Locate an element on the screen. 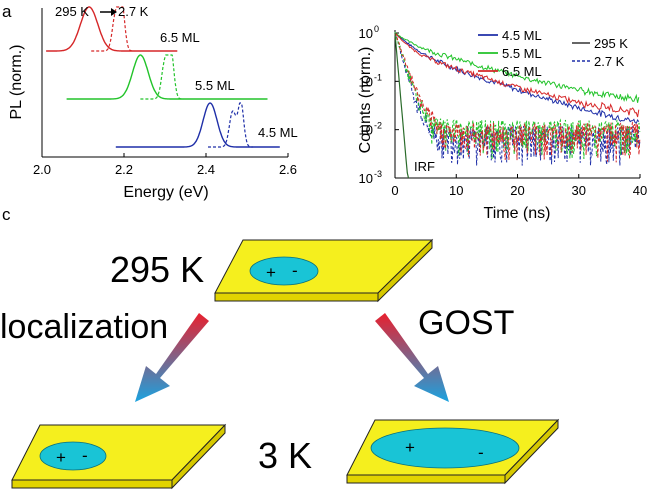 Image resolution: width=654 pixels, height=497 pixels. panel-label-a: a is located at coordinates (7, 11).